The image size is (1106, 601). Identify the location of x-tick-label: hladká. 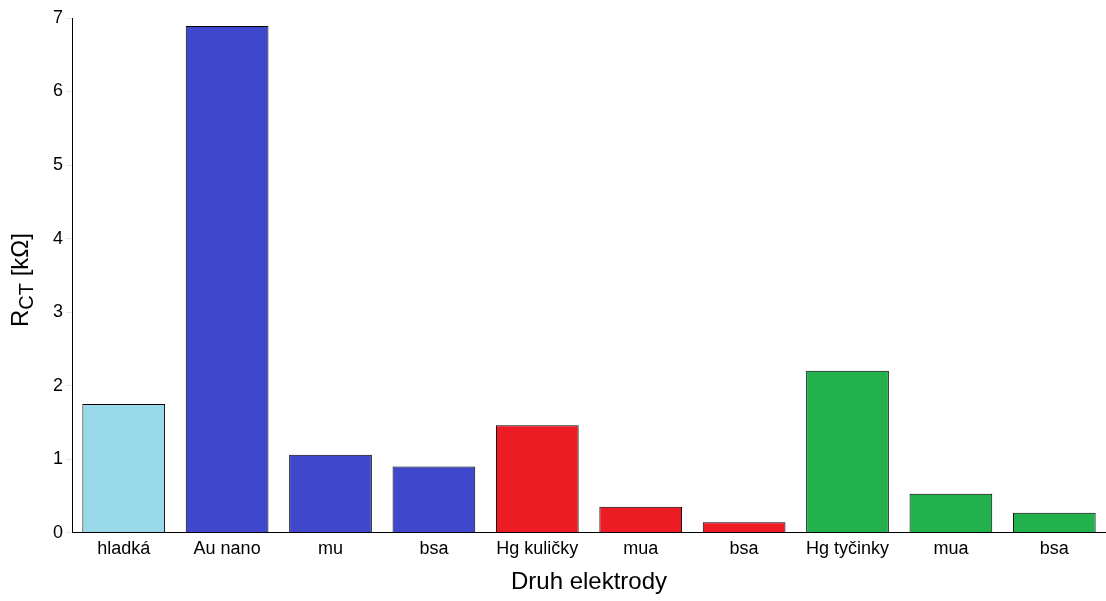
(124, 548).